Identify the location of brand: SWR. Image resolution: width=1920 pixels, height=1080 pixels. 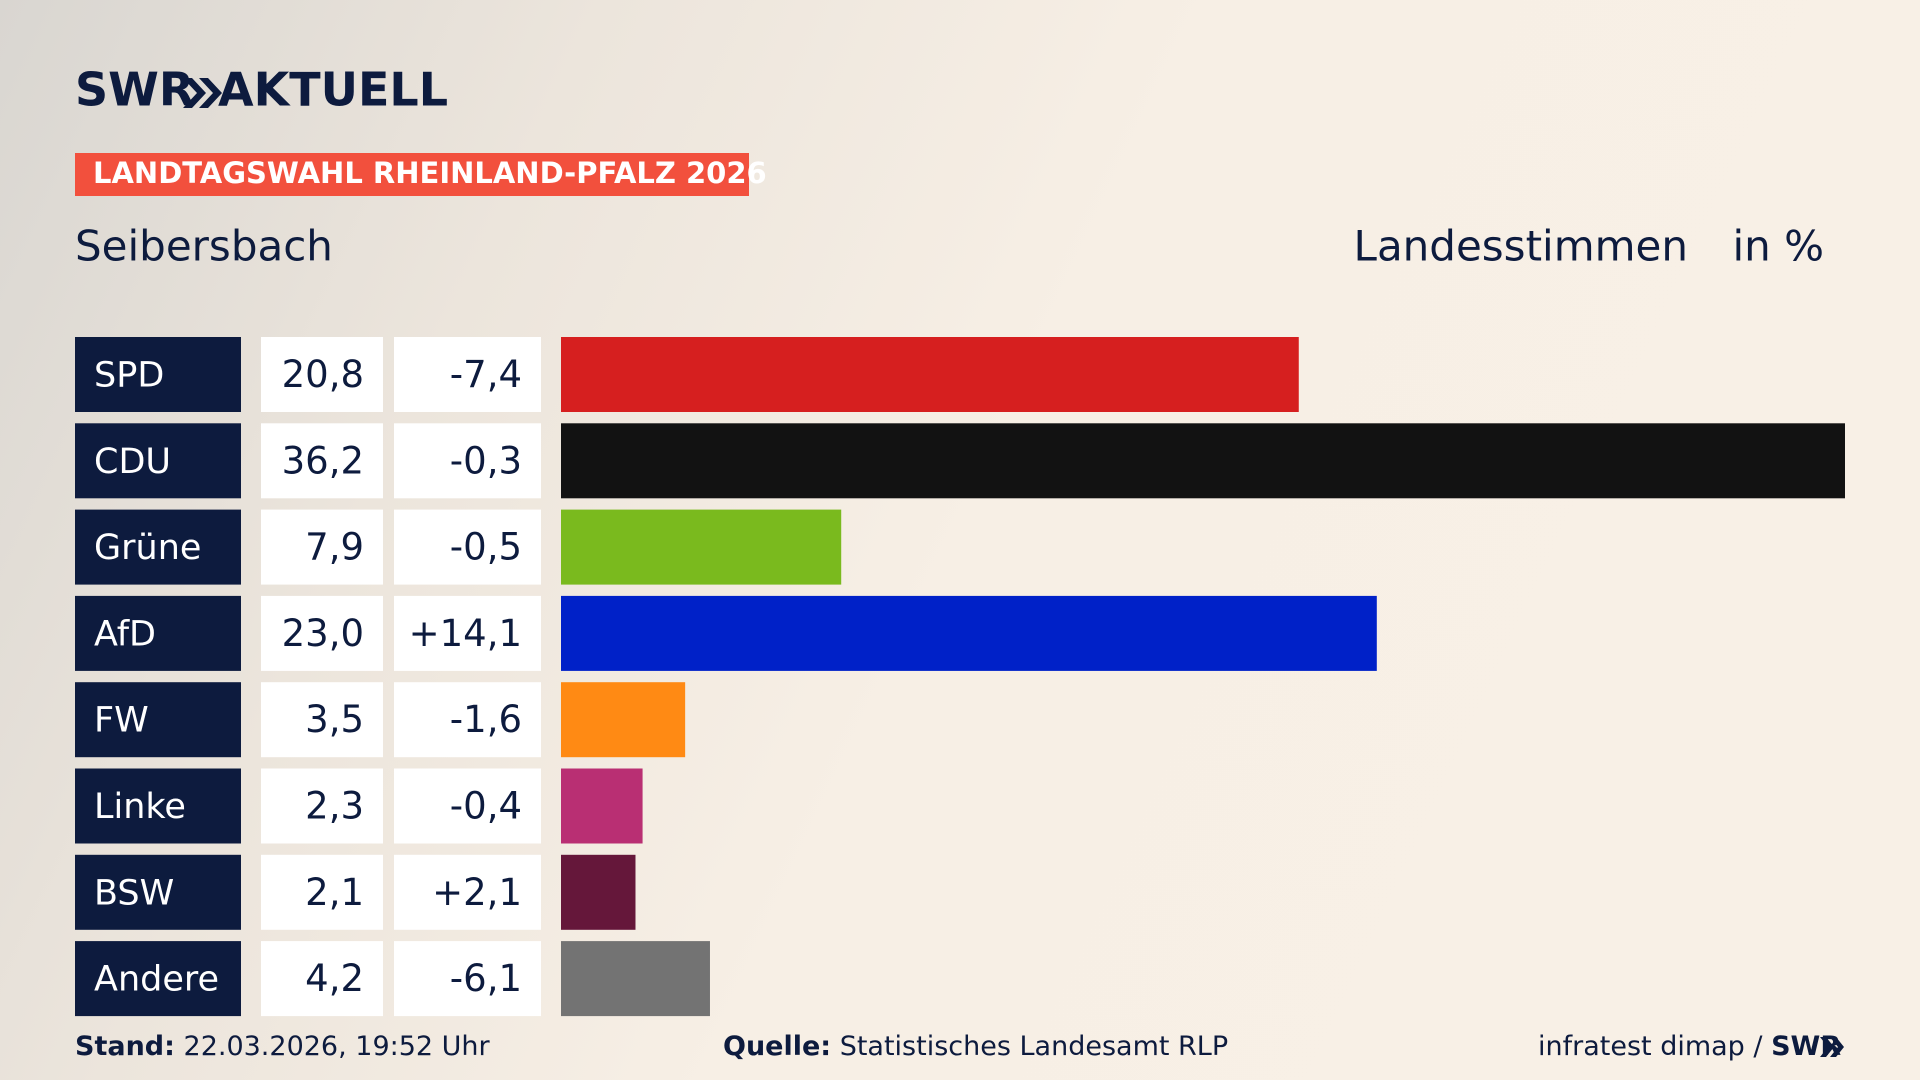
(134, 90).